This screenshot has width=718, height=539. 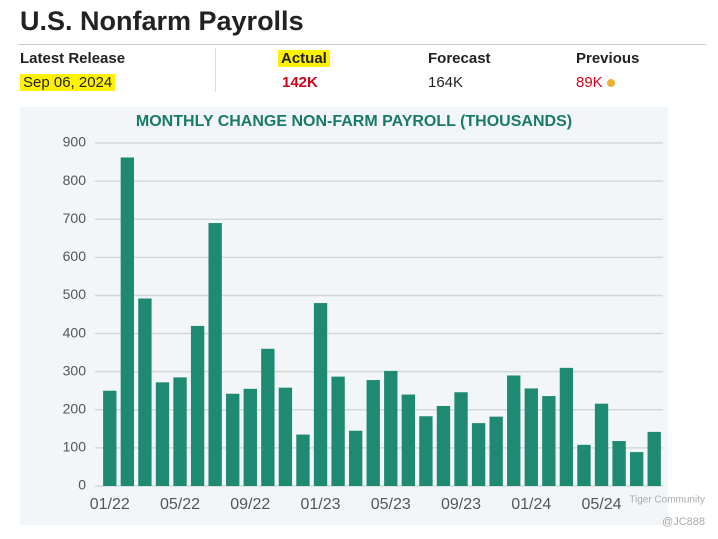 I want to click on y-tick-label: 300, so click(x=75, y=370).